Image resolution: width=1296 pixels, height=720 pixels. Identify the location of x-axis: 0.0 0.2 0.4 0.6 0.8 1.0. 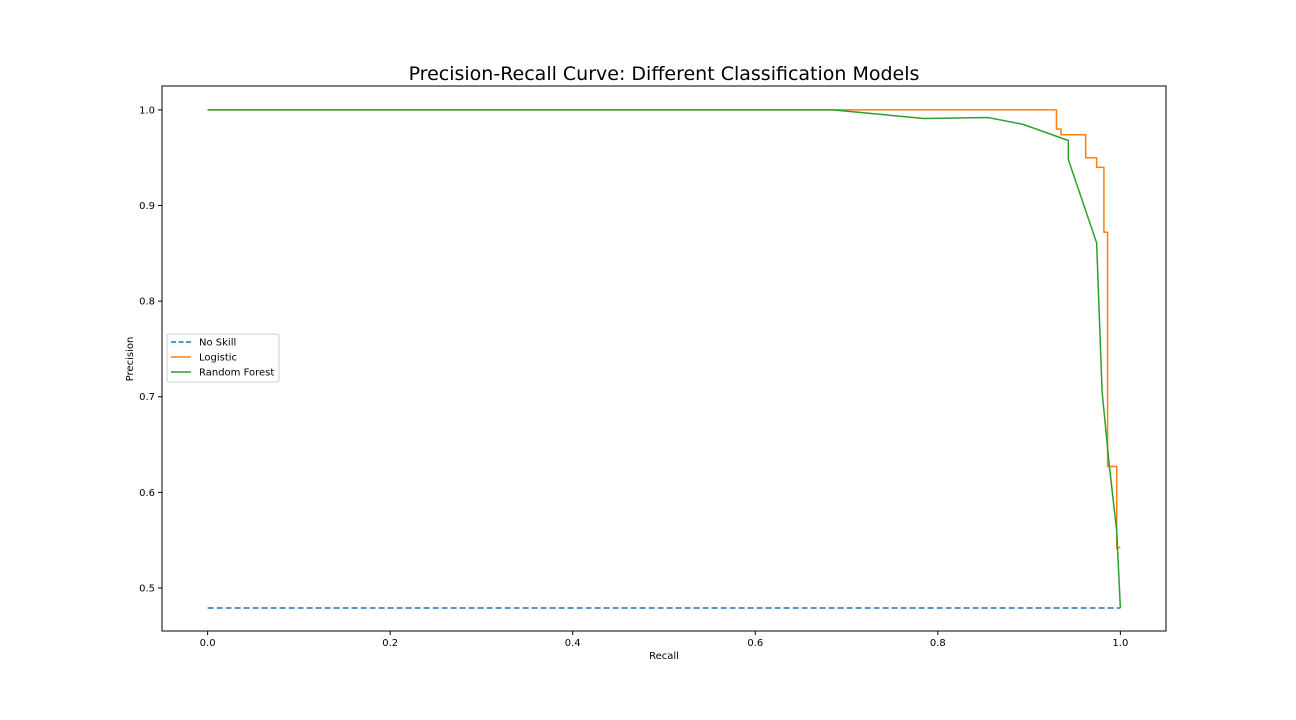
(664, 640).